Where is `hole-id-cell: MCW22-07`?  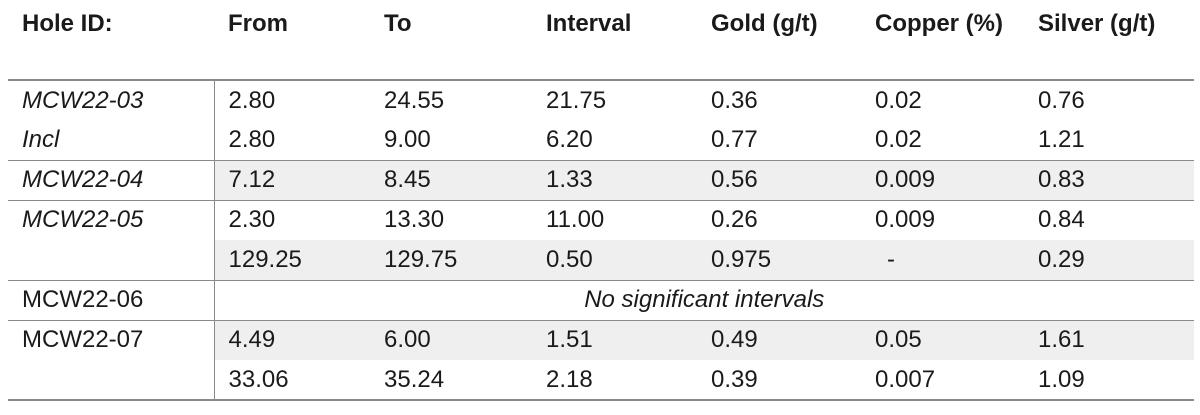 hole-id-cell: MCW22-07 is located at coordinates (111, 339).